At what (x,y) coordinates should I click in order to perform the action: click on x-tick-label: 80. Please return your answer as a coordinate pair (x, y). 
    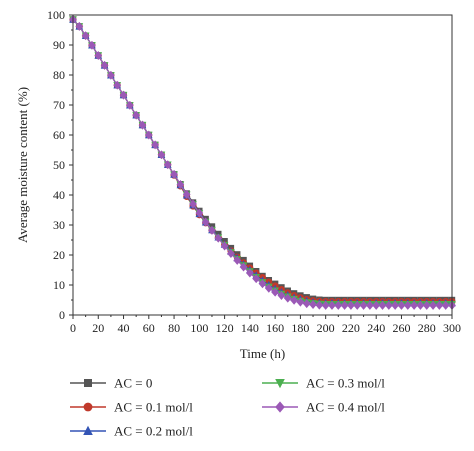
    Looking at the image, I should click on (174, 328).